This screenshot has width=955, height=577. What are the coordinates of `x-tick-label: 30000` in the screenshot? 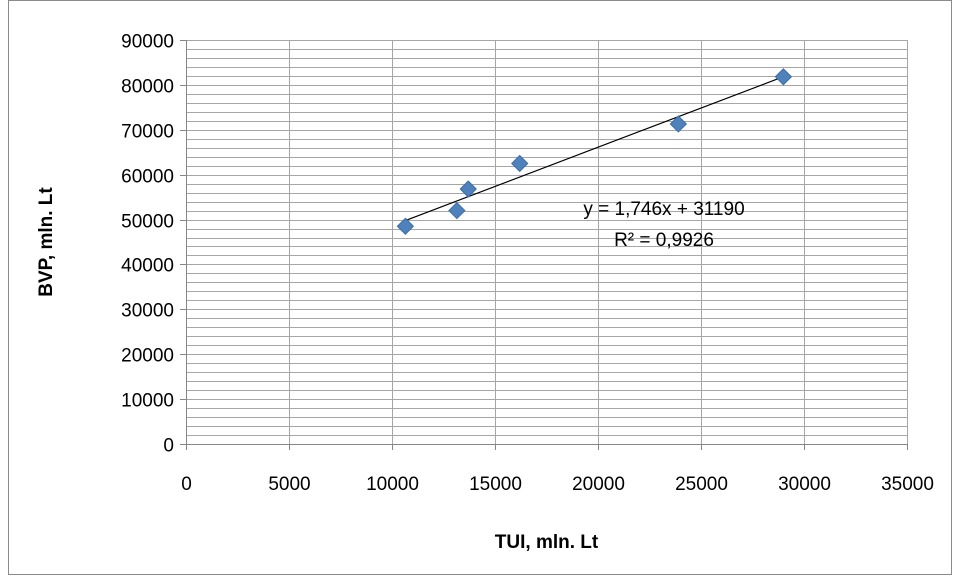 It's located at (804, 484).